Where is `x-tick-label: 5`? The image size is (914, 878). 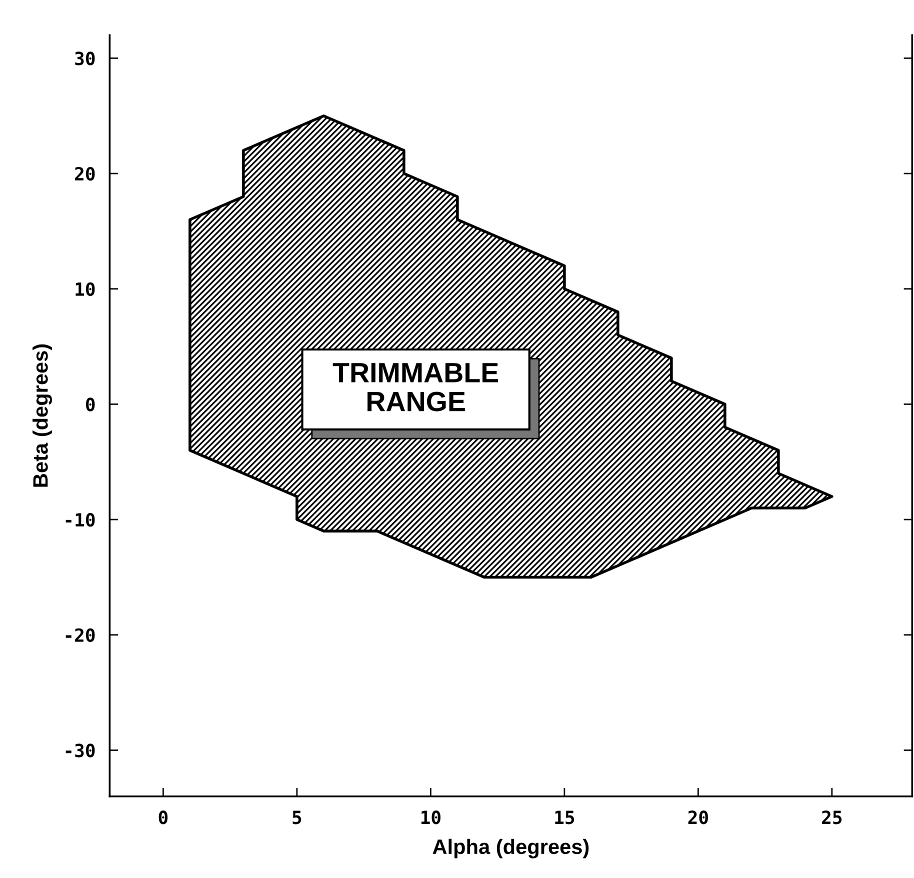 x-tick-label: 5 is located at coordinates (297, 817).